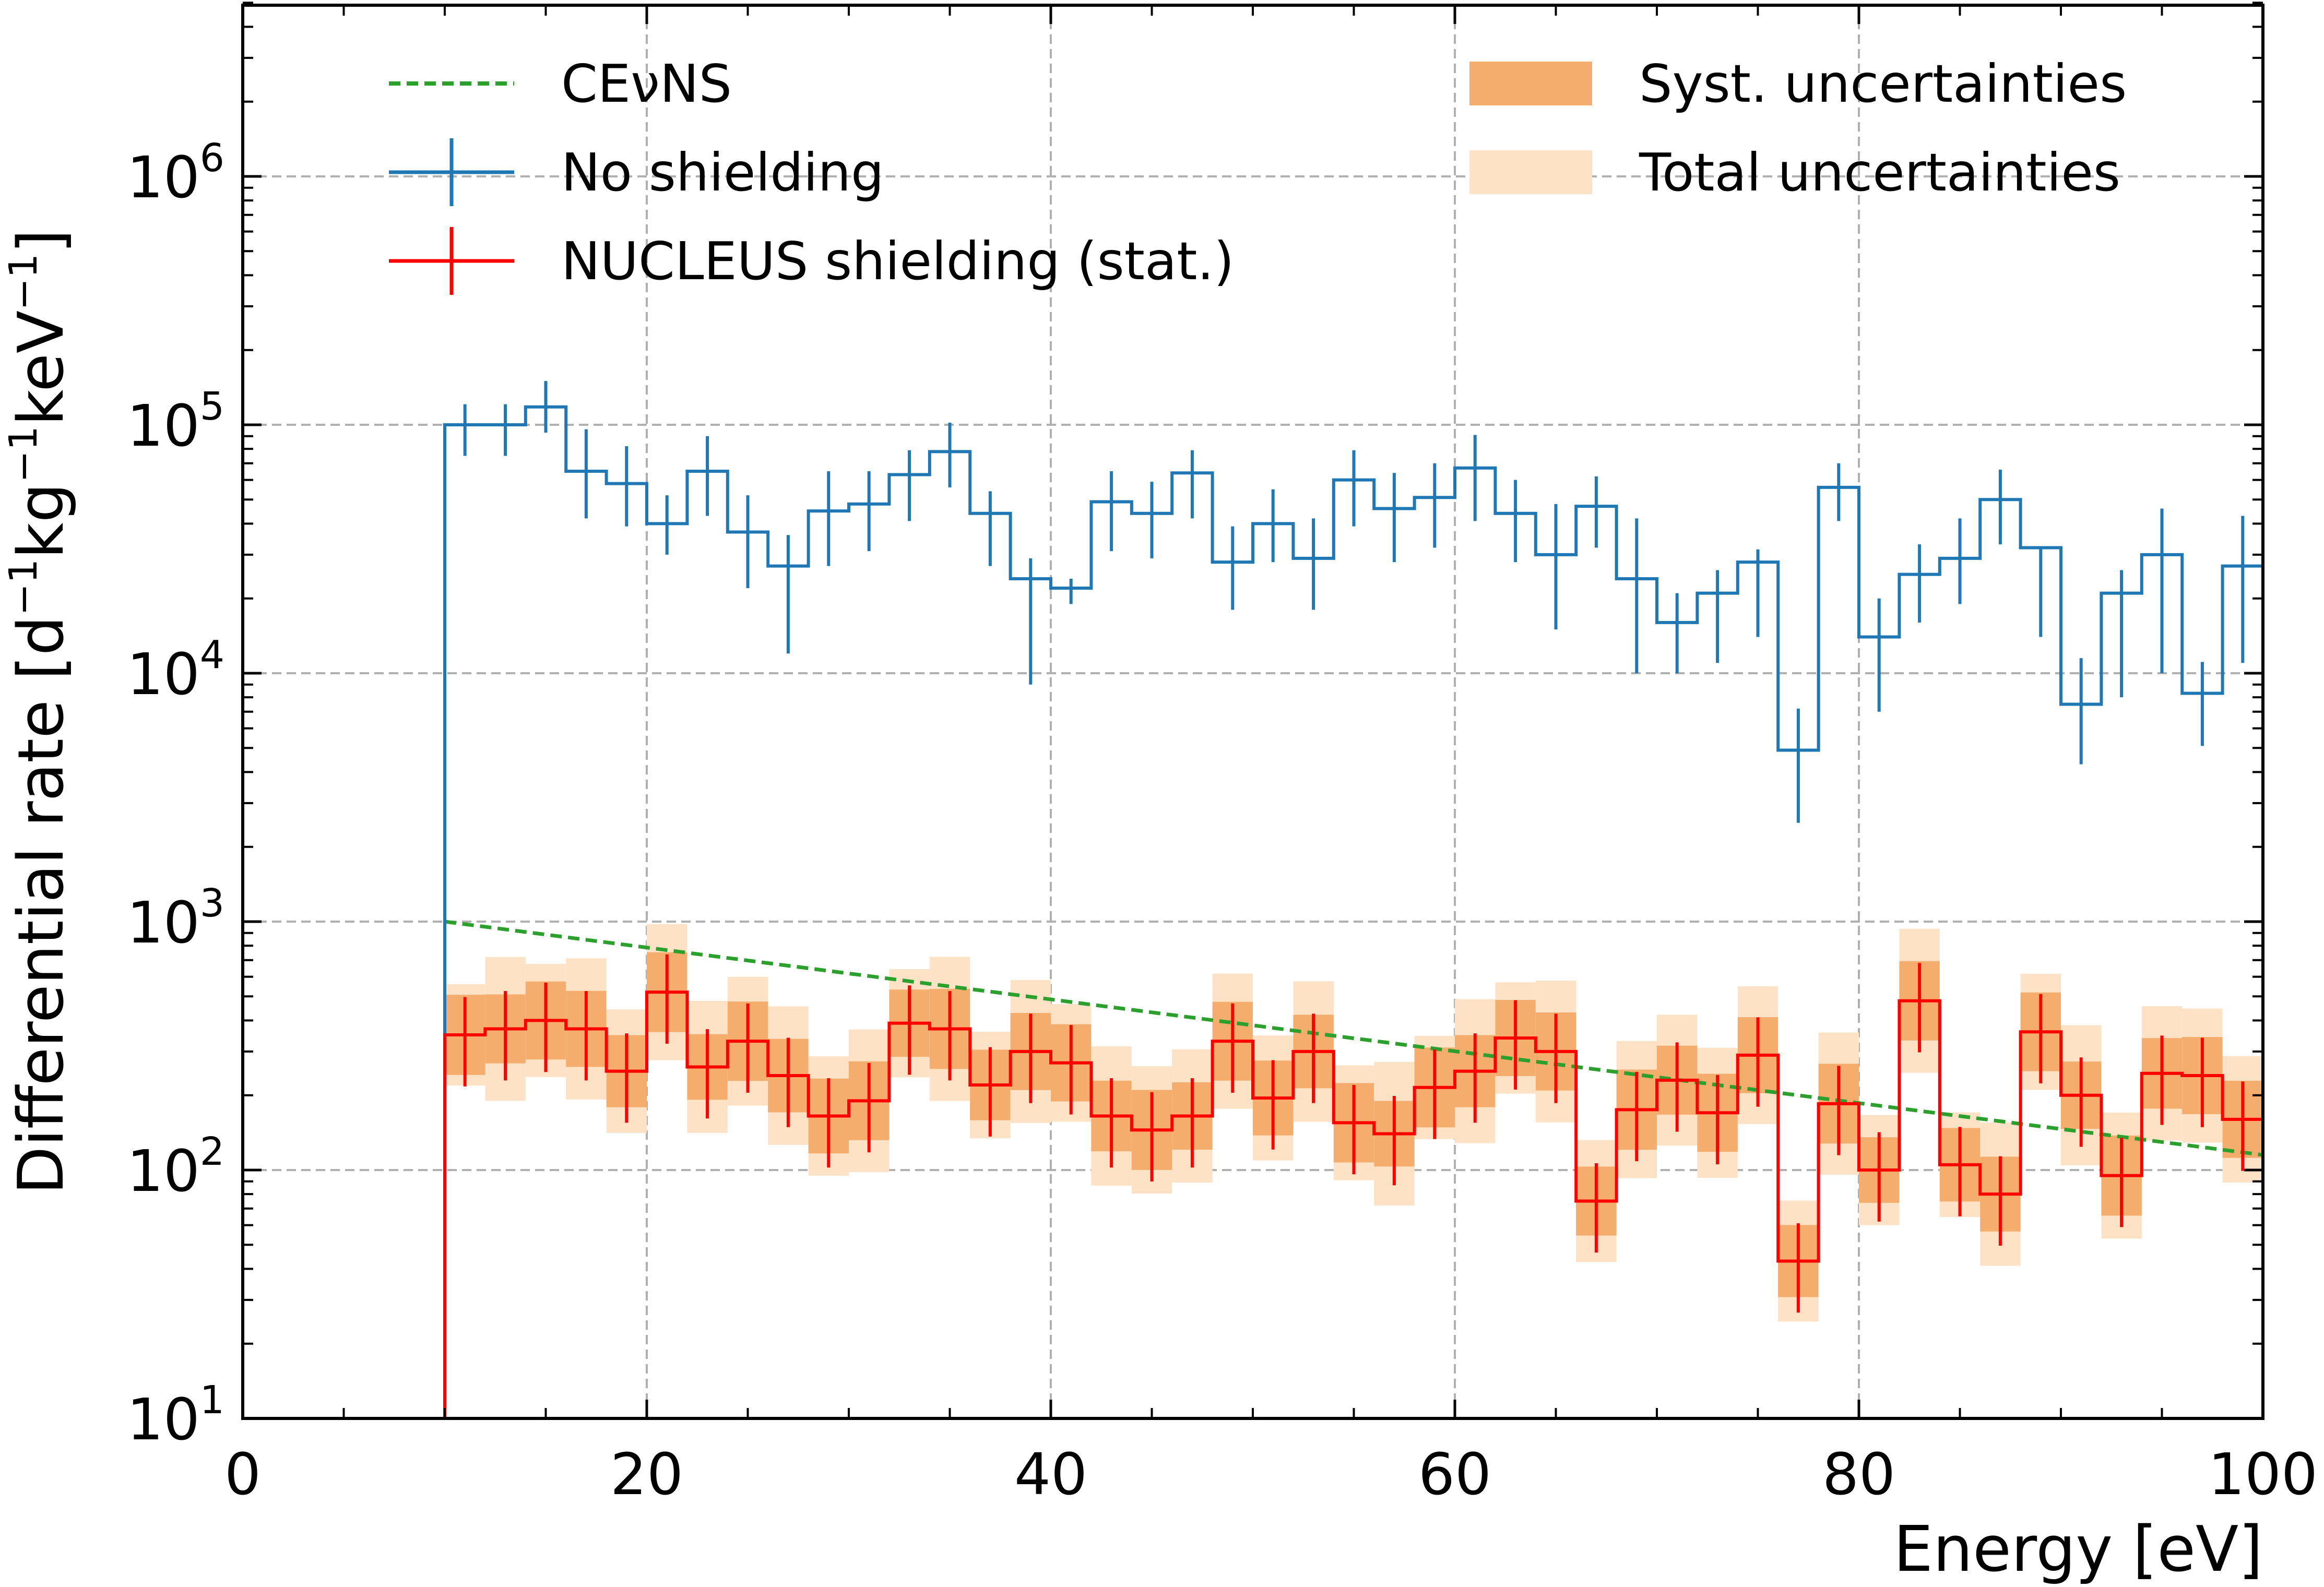 The height and width of the screenshot is (1587, 2324). Describe the element at coordinates (242, 1474) in the screenshot. I see `x-tick-label: 0` at that location.